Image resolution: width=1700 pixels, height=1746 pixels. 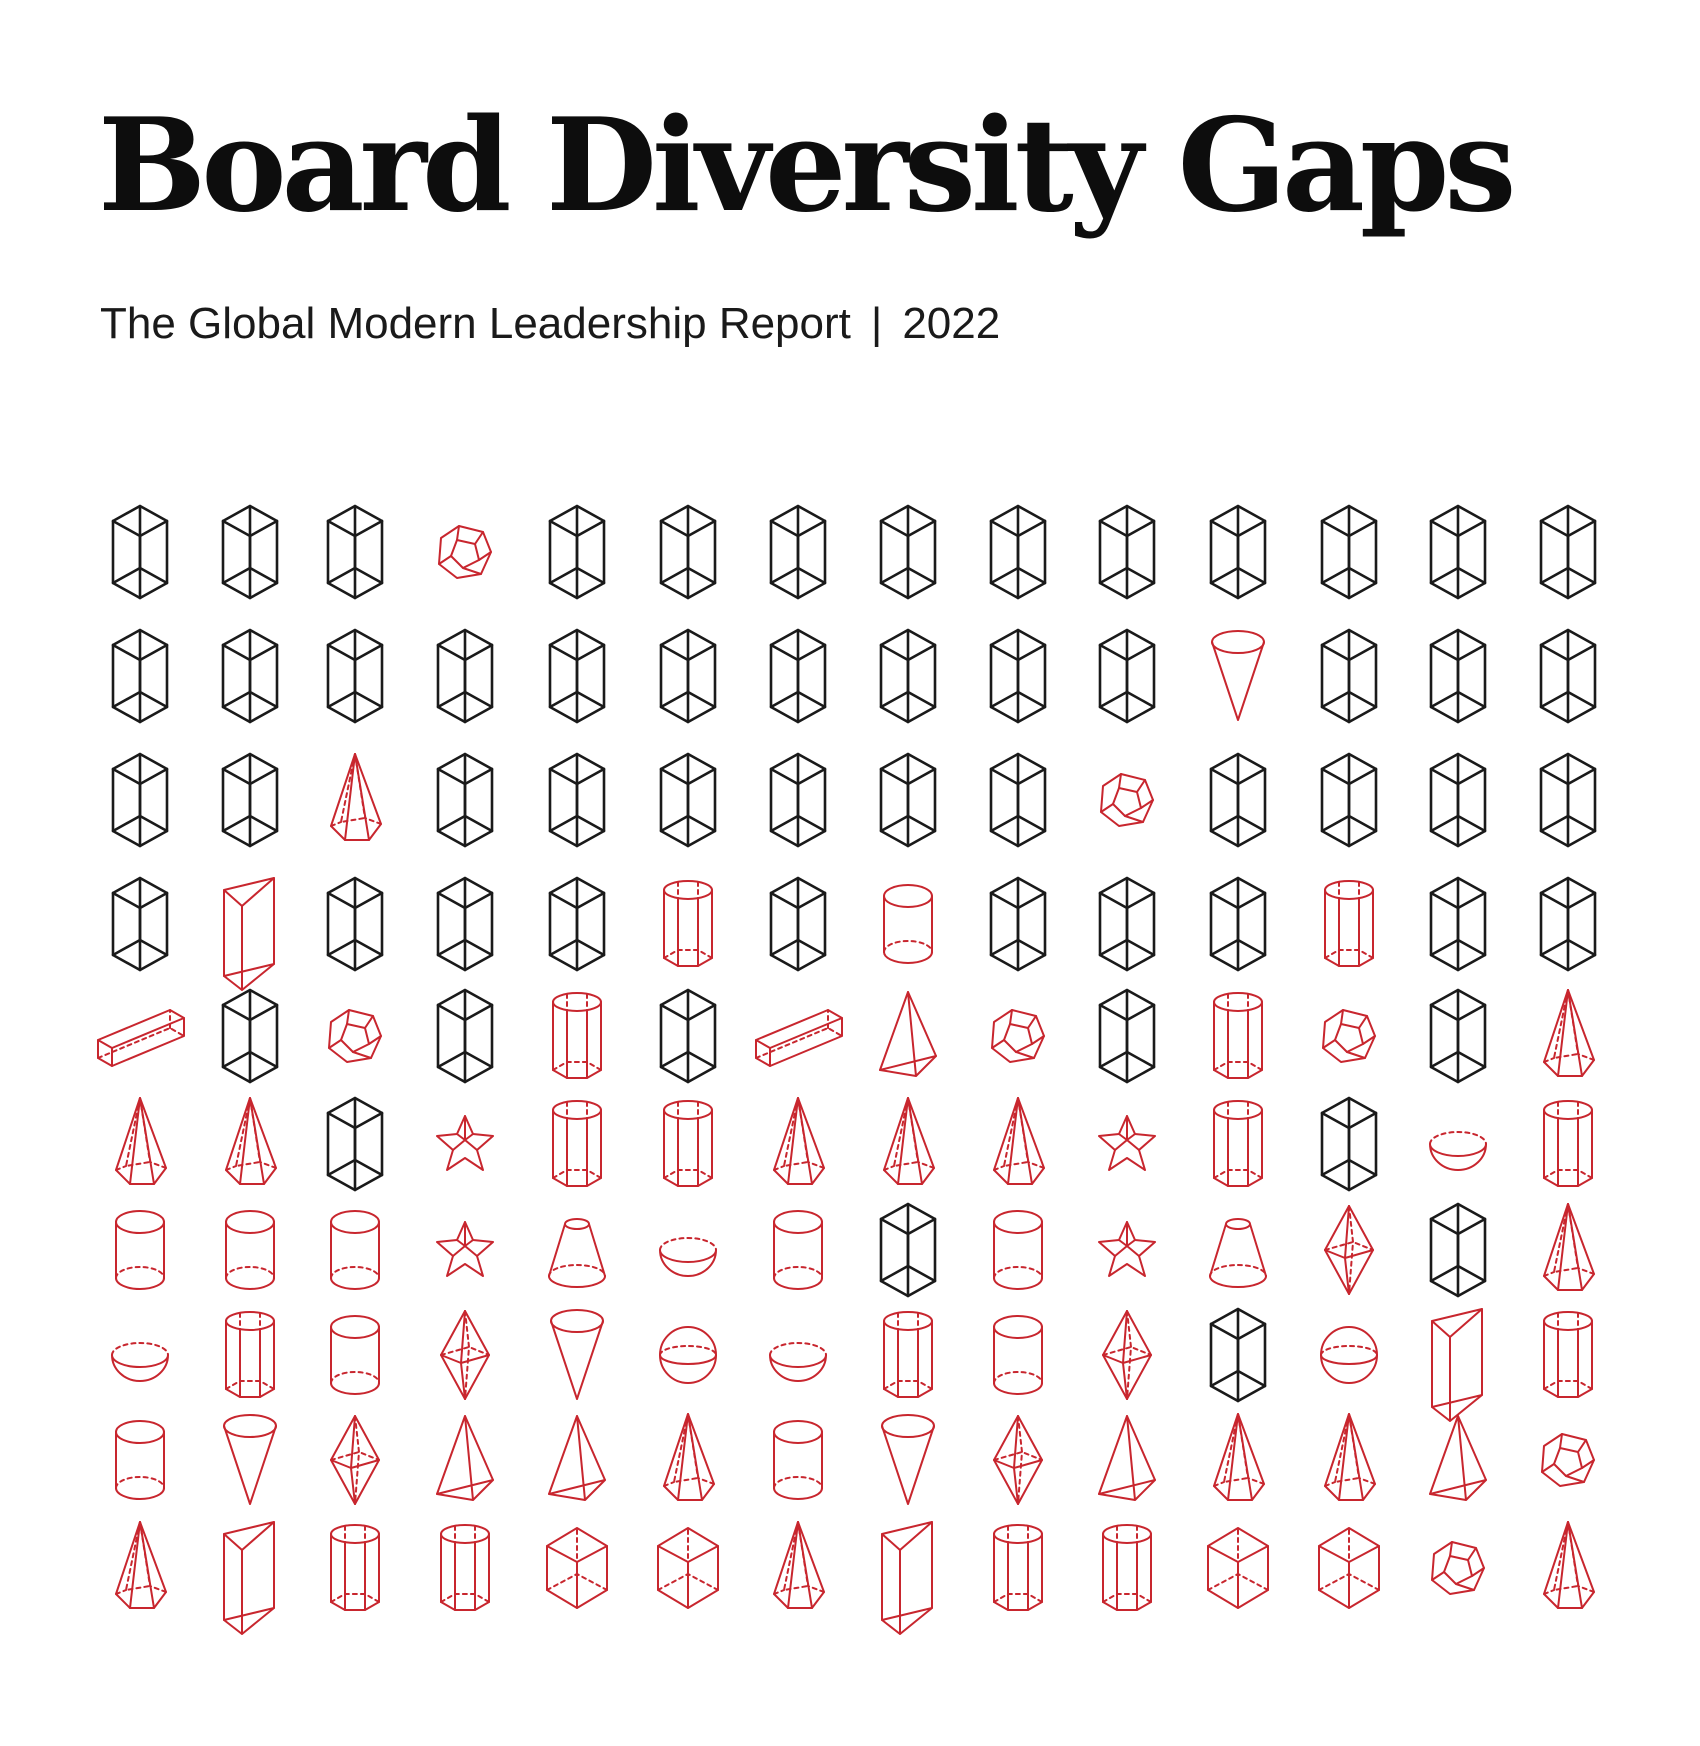 What do you see at coordinates (951, 323) in the screenshot?
I see `report-year: 2022` at bounding box center [951, 323].